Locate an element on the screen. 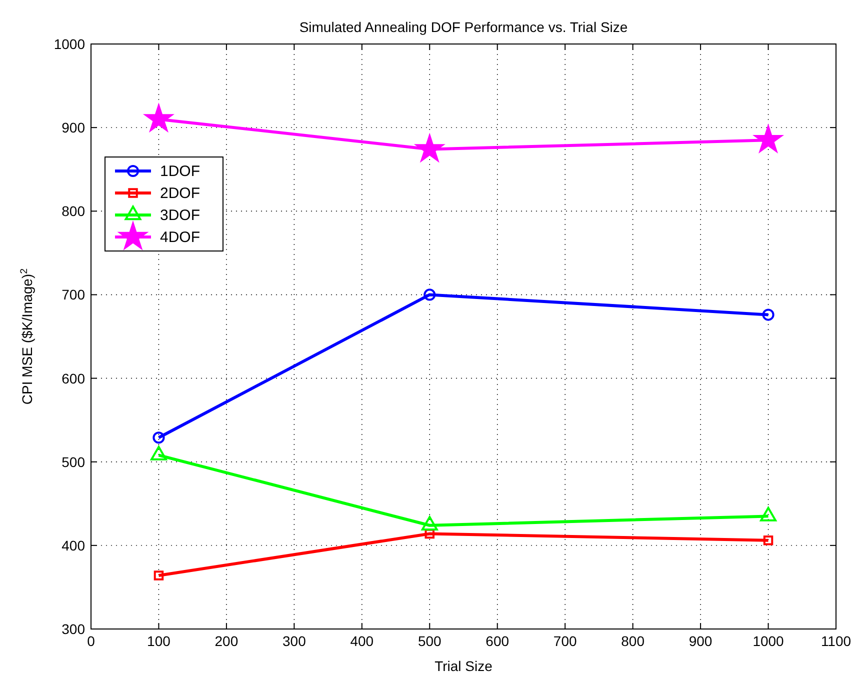  x-tick-label: 0 is located at coordinates (91, 641).